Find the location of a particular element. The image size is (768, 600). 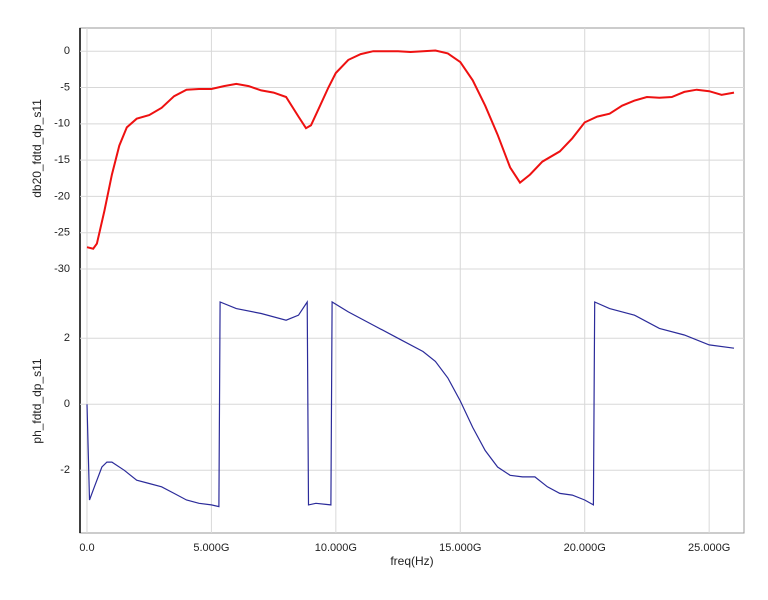

y-tick-label: -20 is located at coordinates (62, 196).